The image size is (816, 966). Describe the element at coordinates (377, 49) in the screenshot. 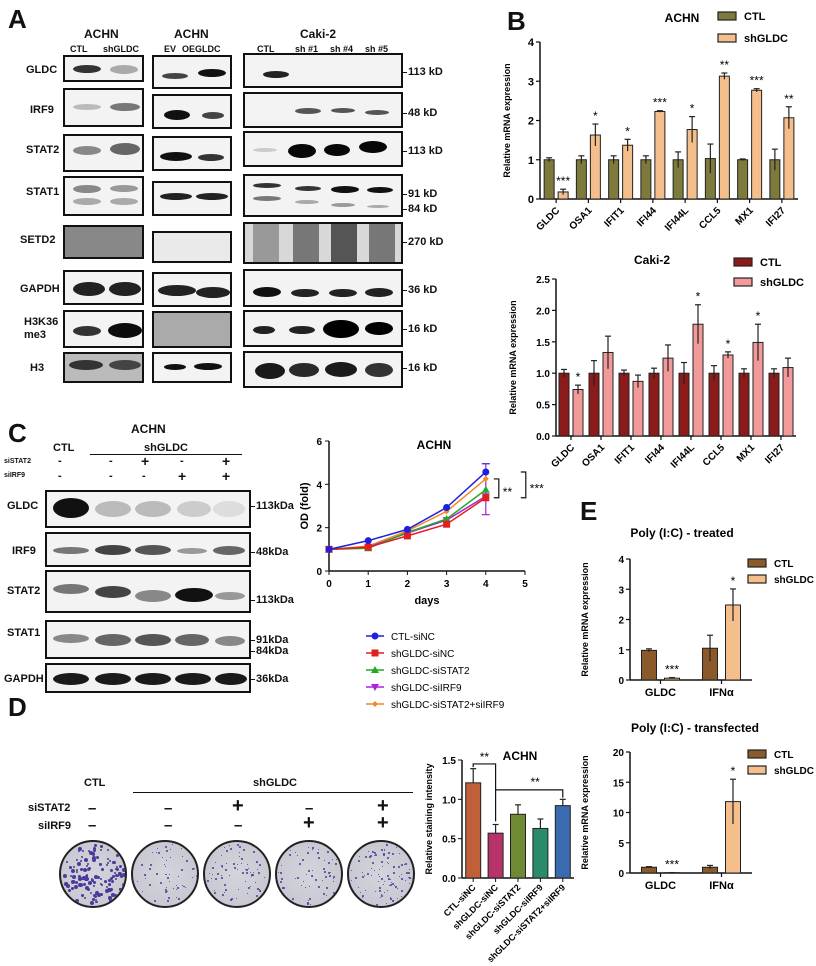

I see `lane-label: sh #5` at that location.